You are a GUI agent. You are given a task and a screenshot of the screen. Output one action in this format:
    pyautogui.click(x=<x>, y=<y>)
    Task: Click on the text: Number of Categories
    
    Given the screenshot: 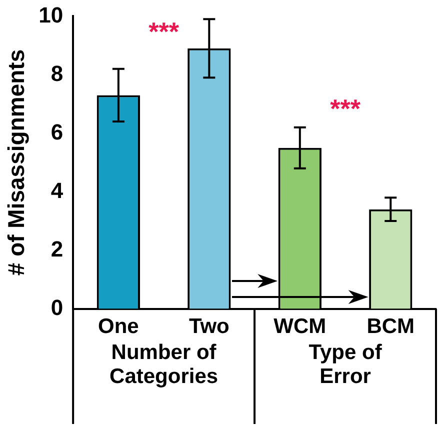 What is the action you would take?
    pyautogui.click(x=164, y=364)
    